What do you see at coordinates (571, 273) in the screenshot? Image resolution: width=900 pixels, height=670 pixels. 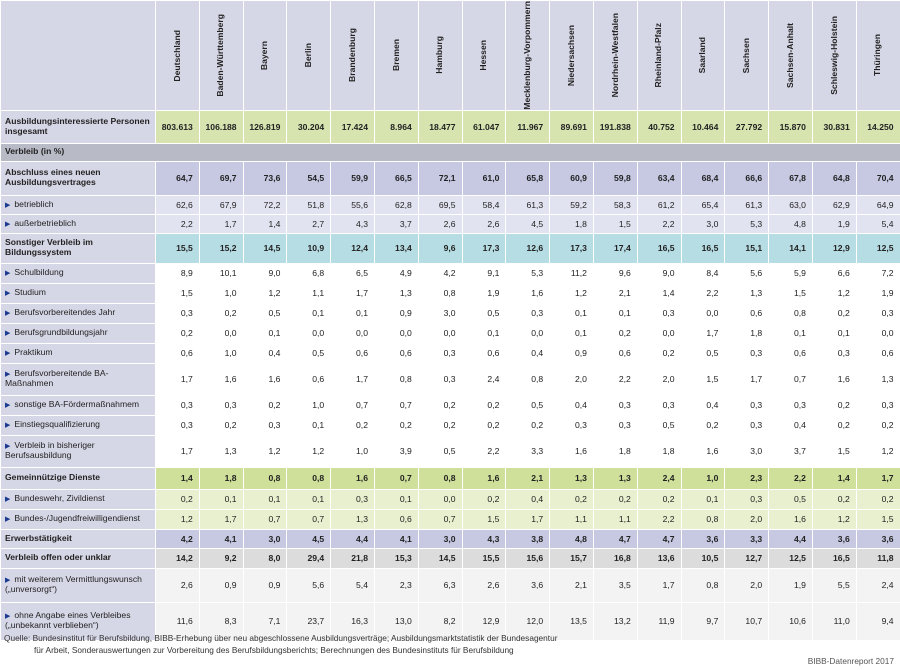 I see `value-cell: 11,2` at bounding box center [571, 273].